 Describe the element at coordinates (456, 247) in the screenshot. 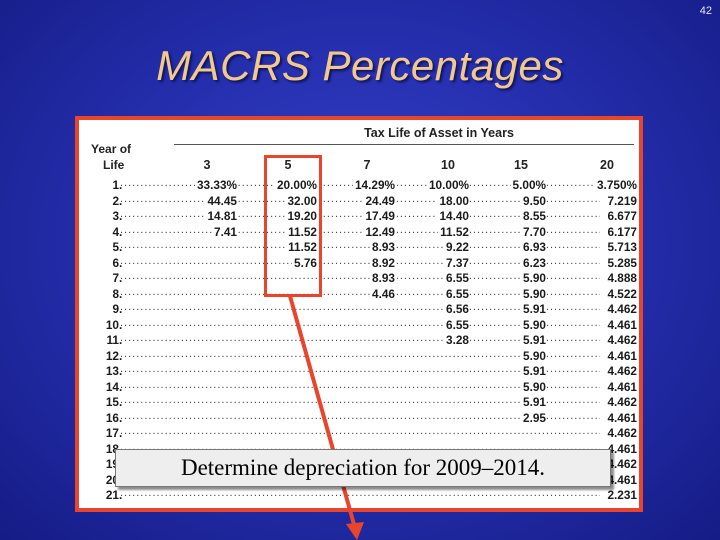

I see `cell-10-year: 9.22` at that location.